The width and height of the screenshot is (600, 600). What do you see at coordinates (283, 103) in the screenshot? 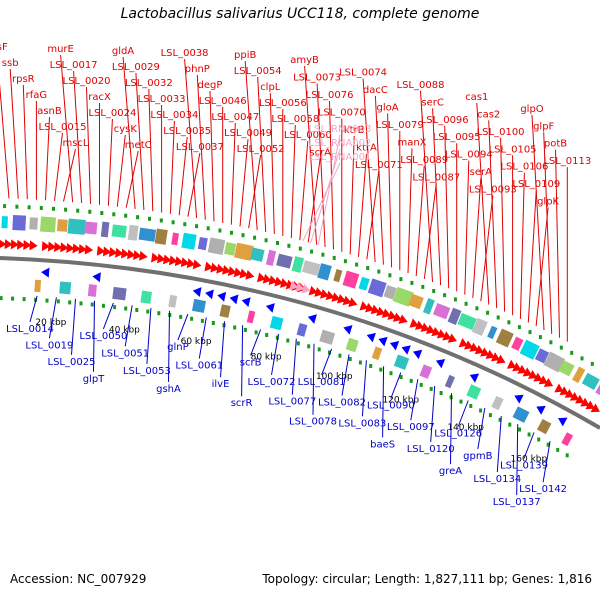
I see `forward-gene-label: LSL_0056` at bounding box center [283, 103].